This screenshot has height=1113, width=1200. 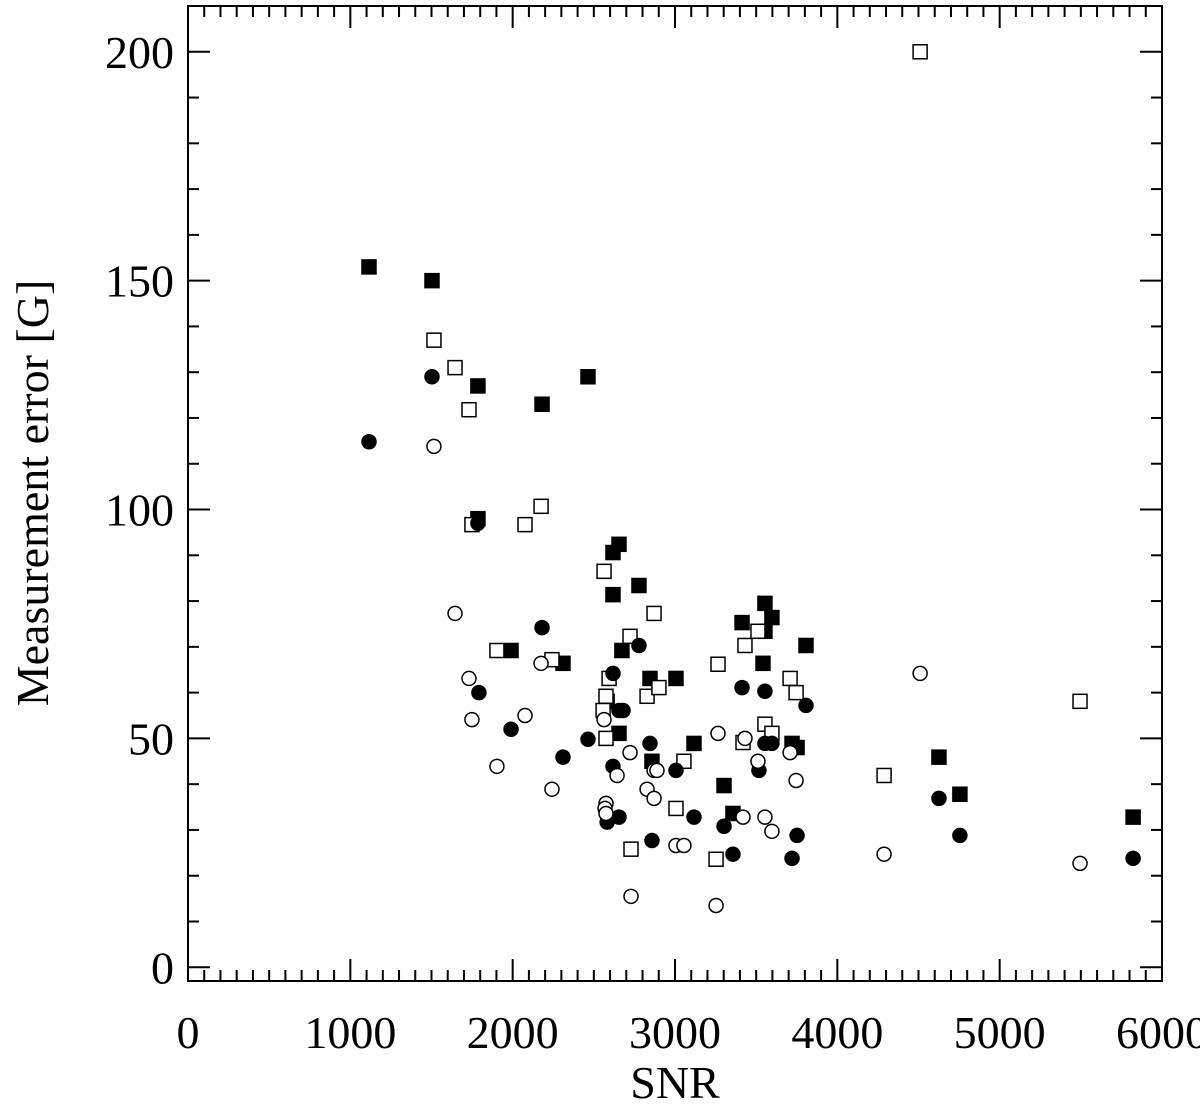 What do you see at coordinates (837, 1032) in the screenshot?
I see `x-tick-label: 4000` at bounding box center [837, 1032].